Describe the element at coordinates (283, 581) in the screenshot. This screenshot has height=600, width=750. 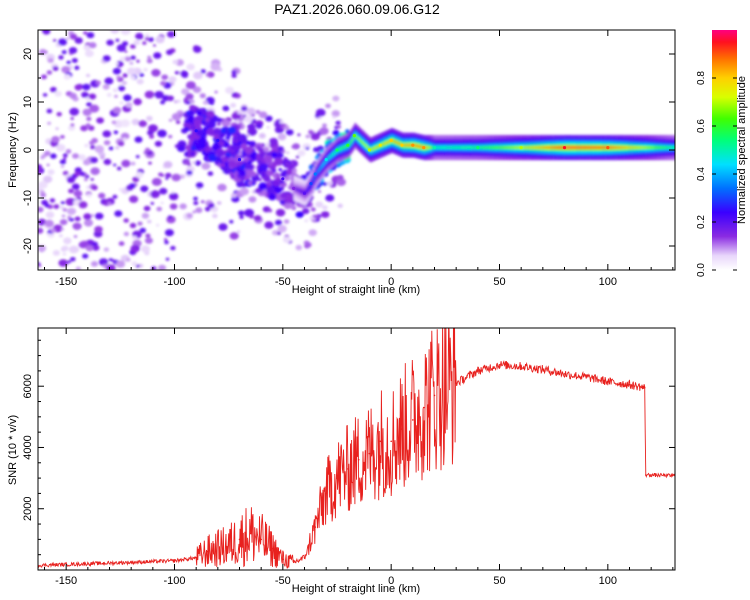
I see `snr-xtick-label: -50` at that location.